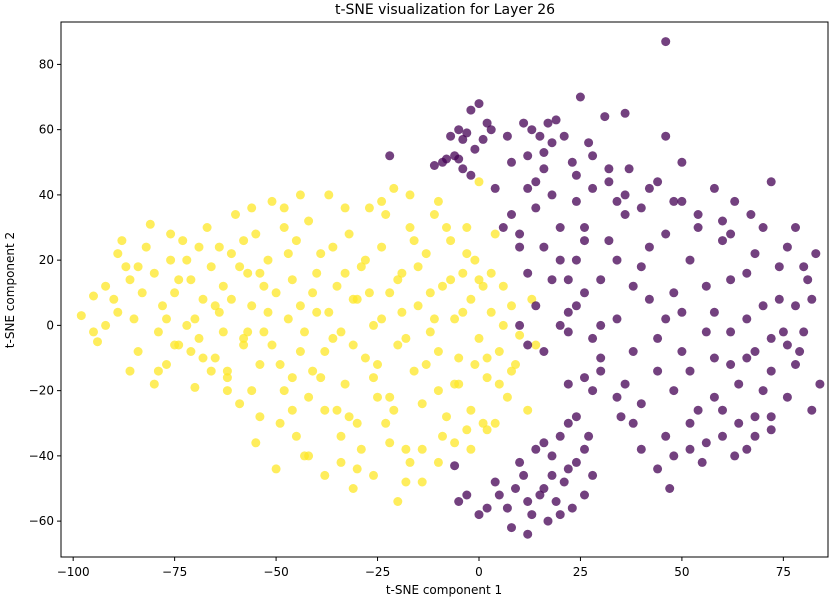  Describe the element at coordinates (580, 572) in the screenshot. I see `x-tick-label: 25` at that location.